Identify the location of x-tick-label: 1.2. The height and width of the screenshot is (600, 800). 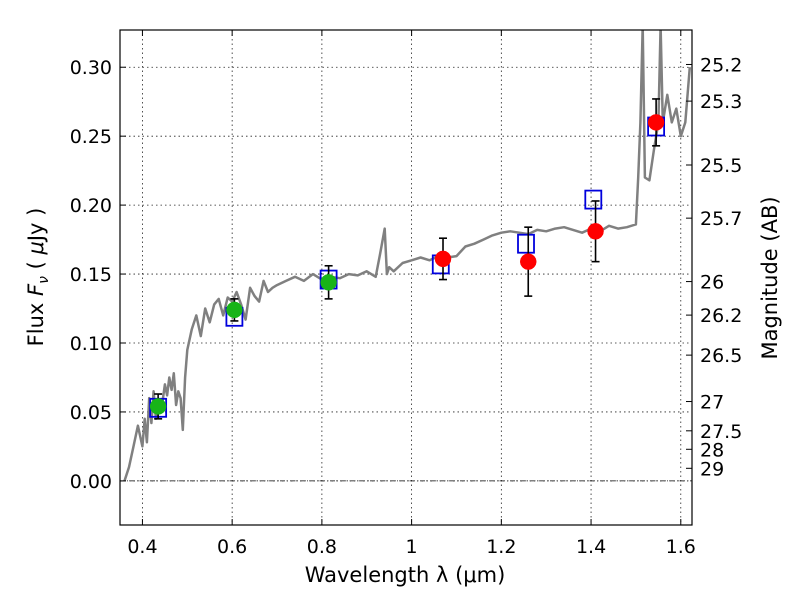
(501, 547).